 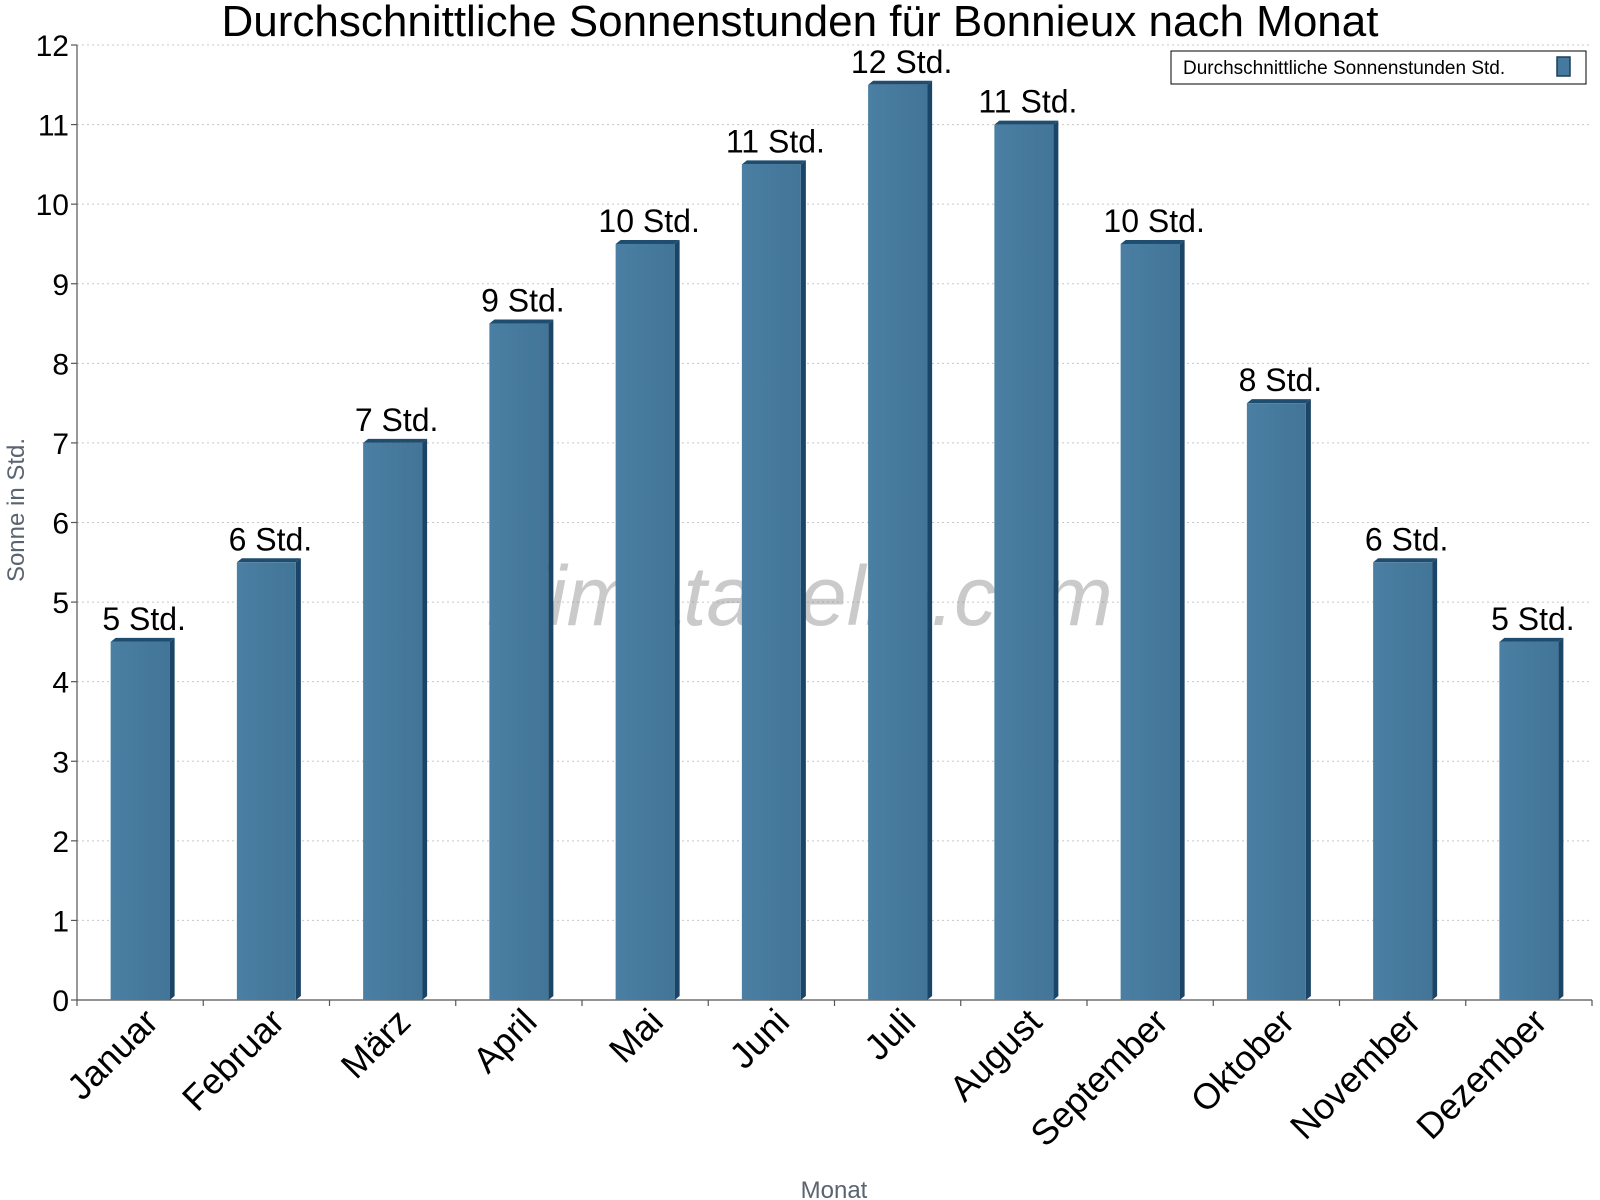 I want to click on y-tick-label: 8, so click(x=60, y=364).